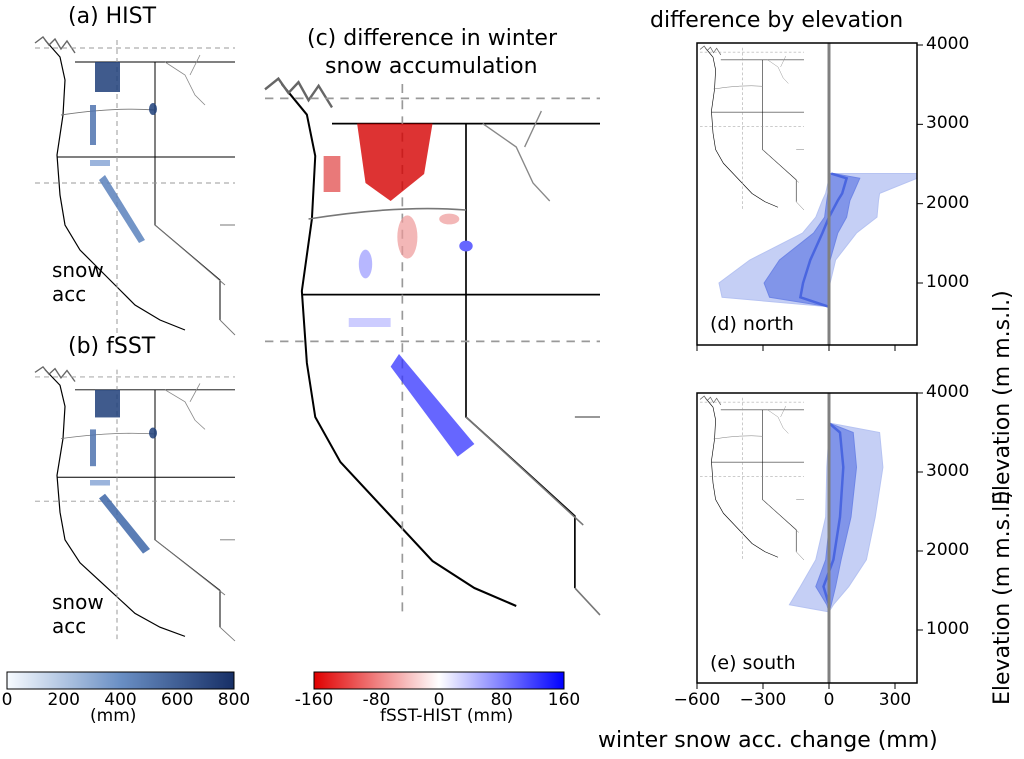 Image resolution: width=1024 pixels, height=759 pixels. Describe the element at coordinates (431, 66) in the screenshot. I see `panel-c-title-2: snow accumulation` at that location.